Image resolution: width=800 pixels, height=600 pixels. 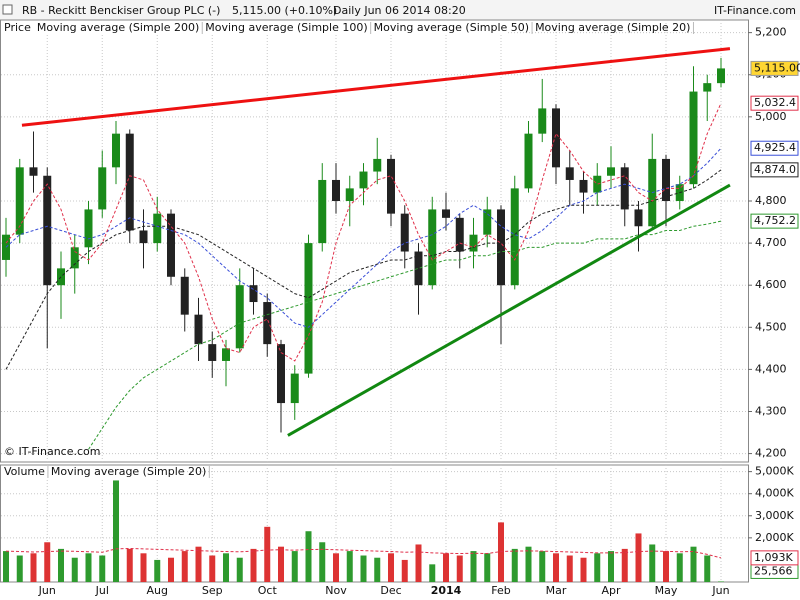 What do you see at coordinates (774, 515) in the screenshot?
I see `y-tick-label: 3,000K` at bounding box center [774, 515].